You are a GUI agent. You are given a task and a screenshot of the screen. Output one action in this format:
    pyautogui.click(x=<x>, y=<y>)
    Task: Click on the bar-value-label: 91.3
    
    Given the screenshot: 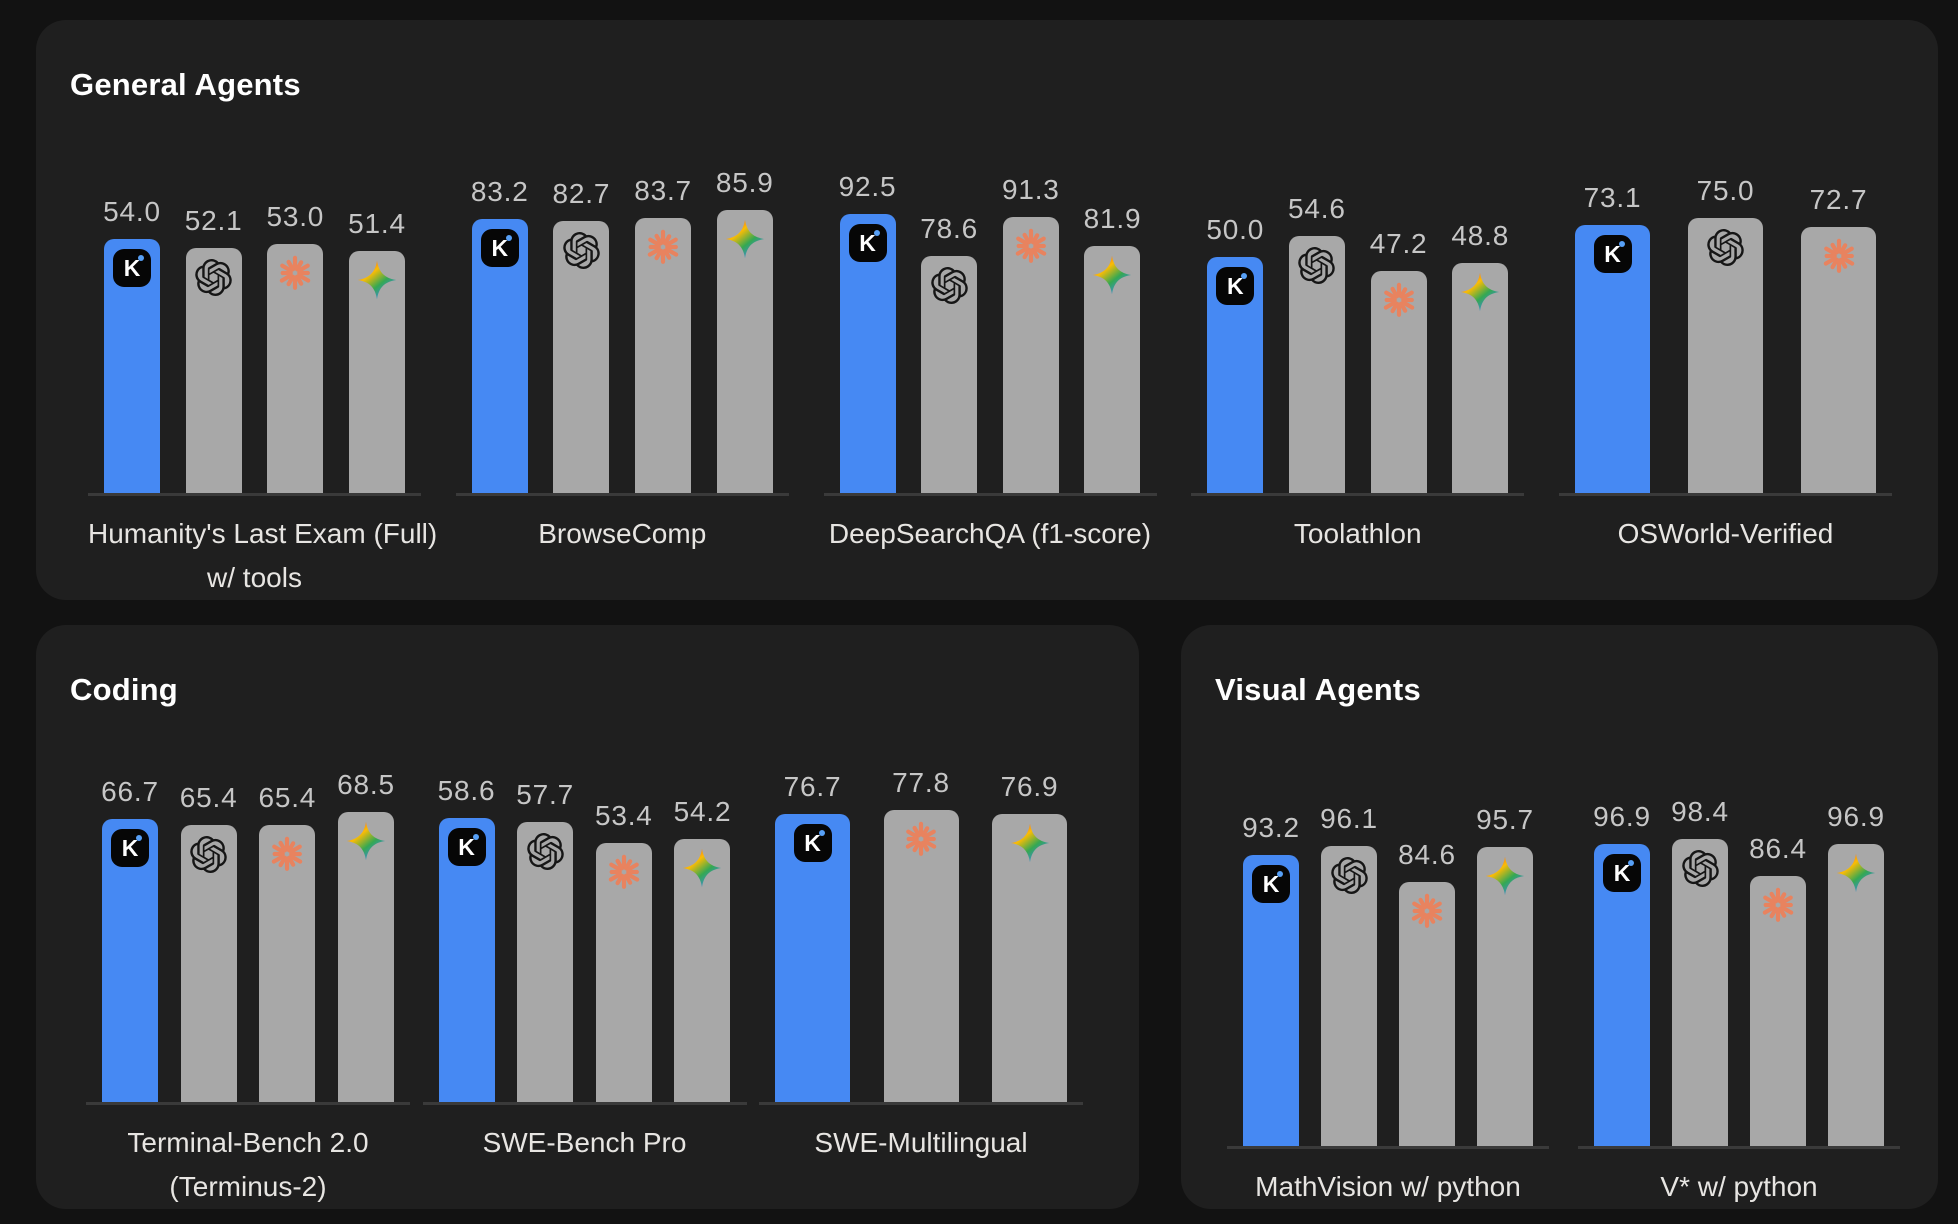 What is the action you would take?
    pyautogui.click(x=1030, y=189)
    